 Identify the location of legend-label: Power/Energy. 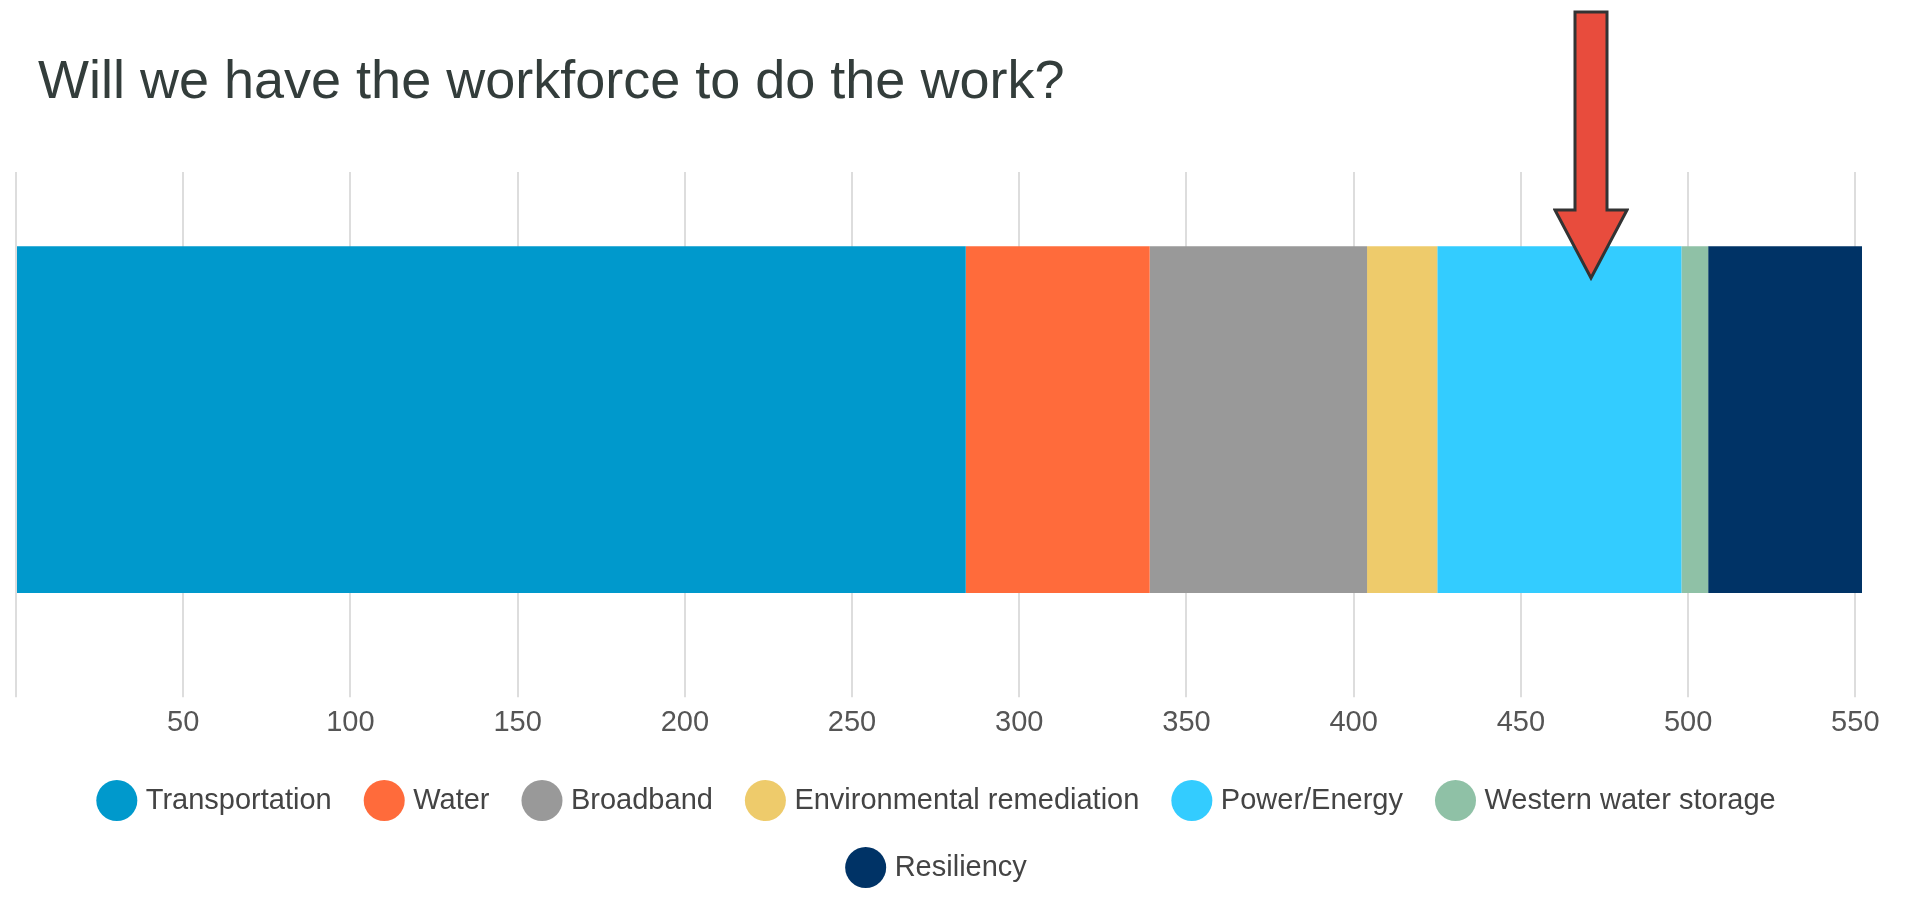
(1312, 798).